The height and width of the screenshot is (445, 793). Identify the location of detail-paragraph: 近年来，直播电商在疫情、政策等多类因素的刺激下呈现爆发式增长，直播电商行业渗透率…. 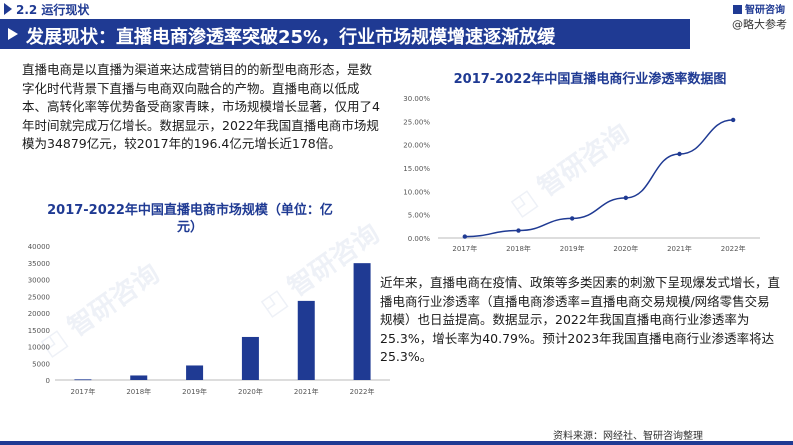
(580, 319).